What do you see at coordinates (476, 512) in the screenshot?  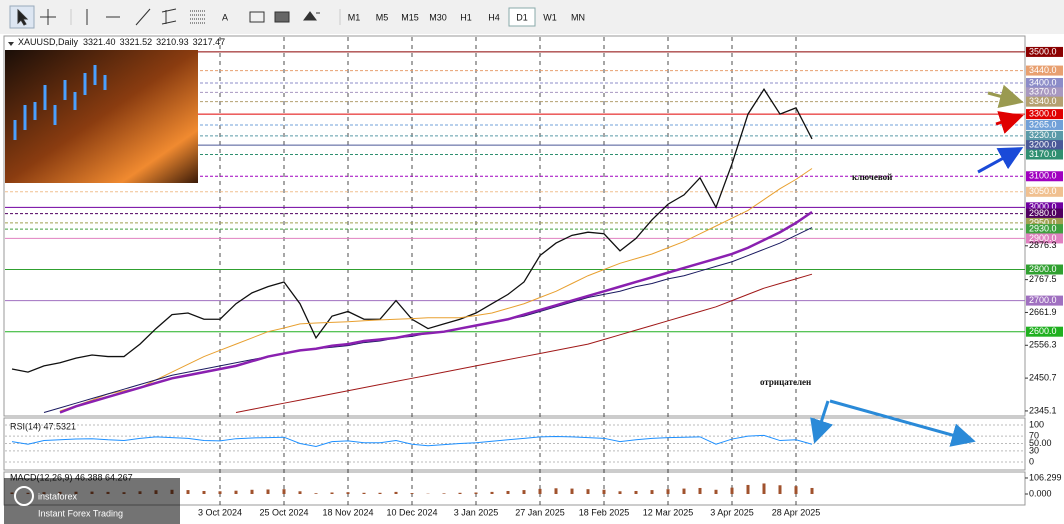 I see `x-tick-label: 3 Jan 2025` at bounding box center [476, 512].